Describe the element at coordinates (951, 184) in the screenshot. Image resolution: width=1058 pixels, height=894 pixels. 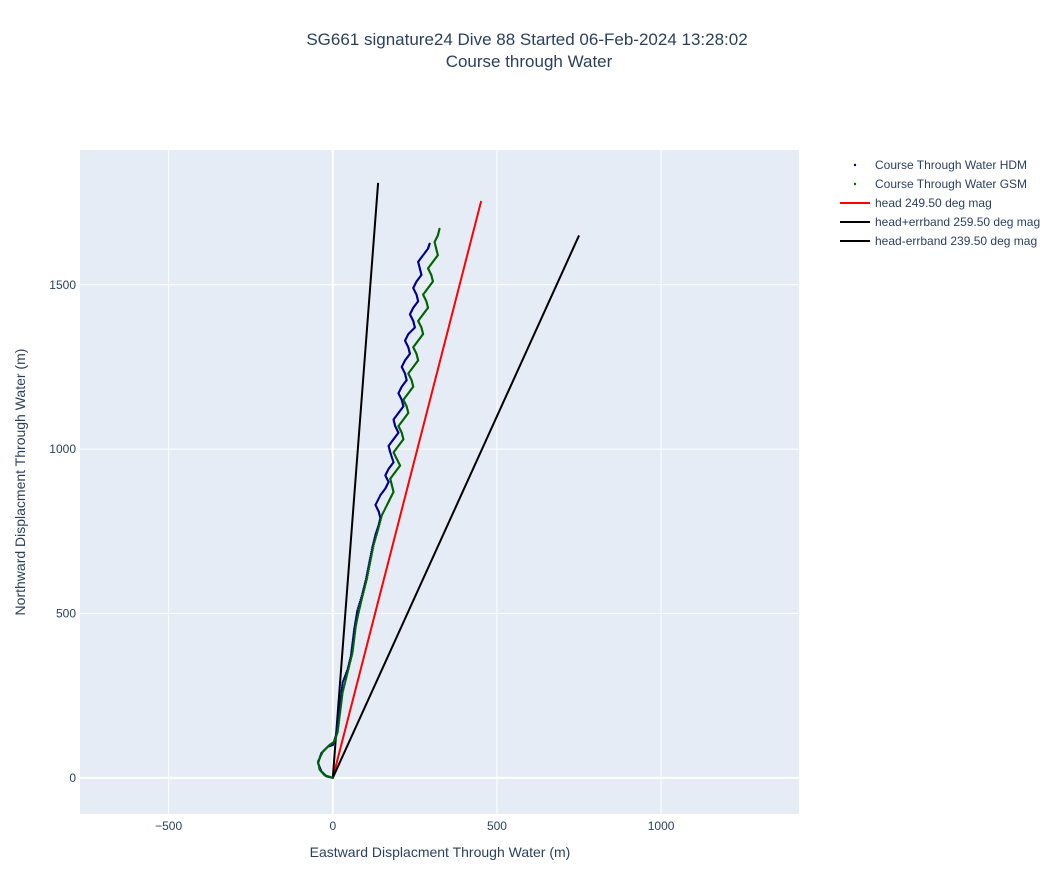
I see `legend-label: Course Through Water GSM` at that location.